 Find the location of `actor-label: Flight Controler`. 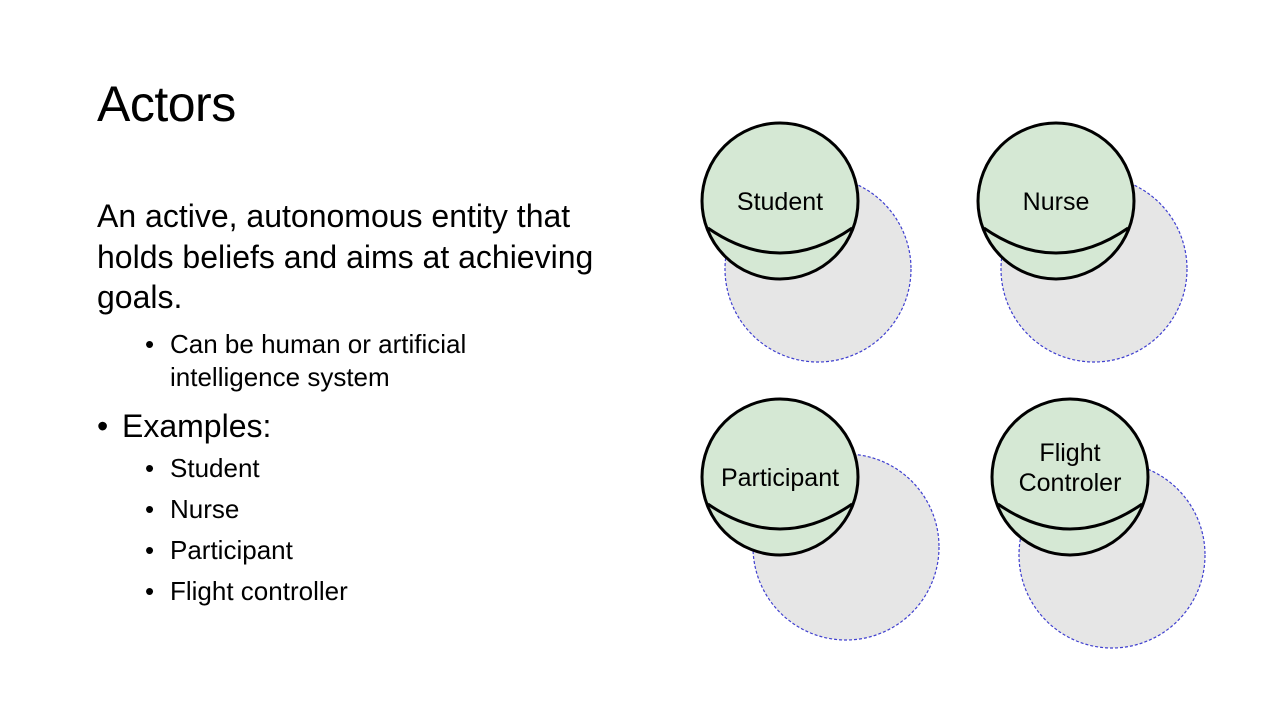

actor-label: Flight Controler is located at coordinates (1070, 468).